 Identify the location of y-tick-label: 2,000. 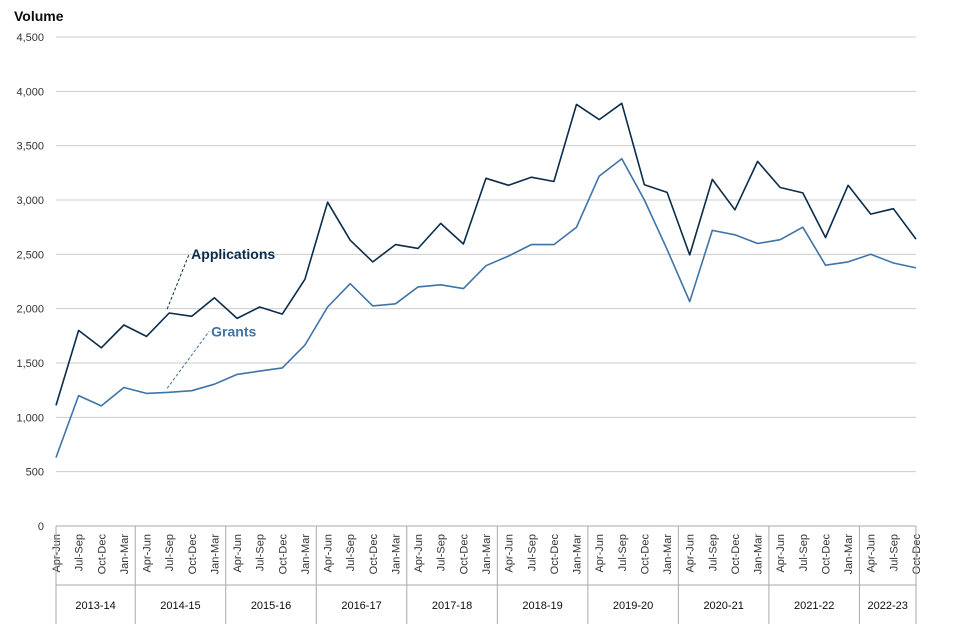
(30, 310).